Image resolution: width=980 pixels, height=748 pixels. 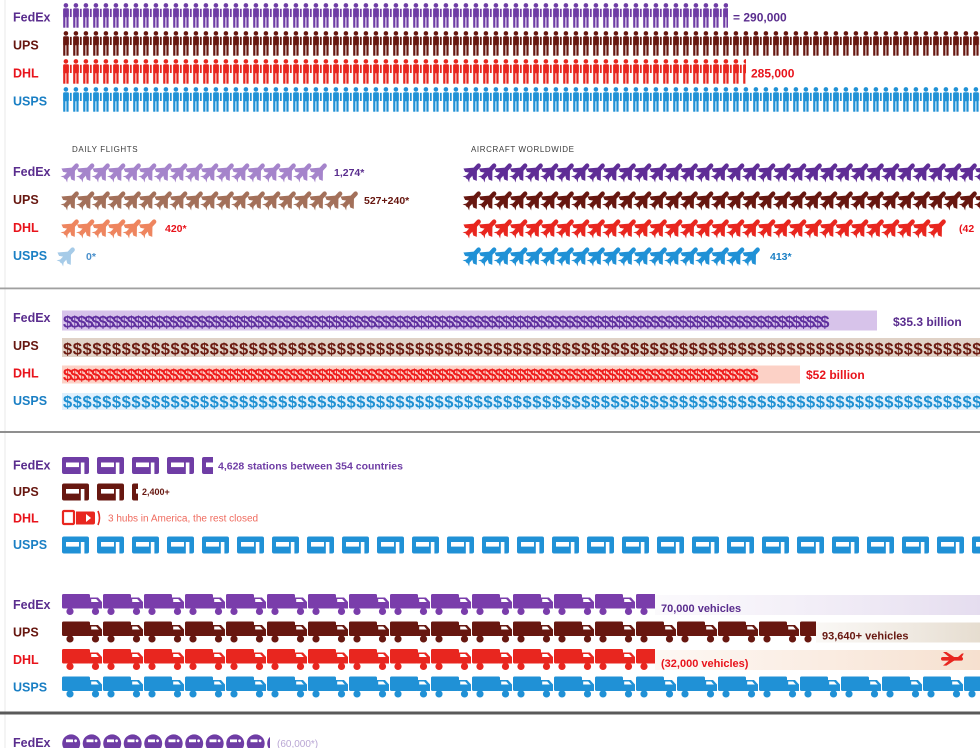 What do you see at coordinates (297, 743) in the screenshot?
I see `svg-text: (60,000*)` at bounding box center [297, 743].